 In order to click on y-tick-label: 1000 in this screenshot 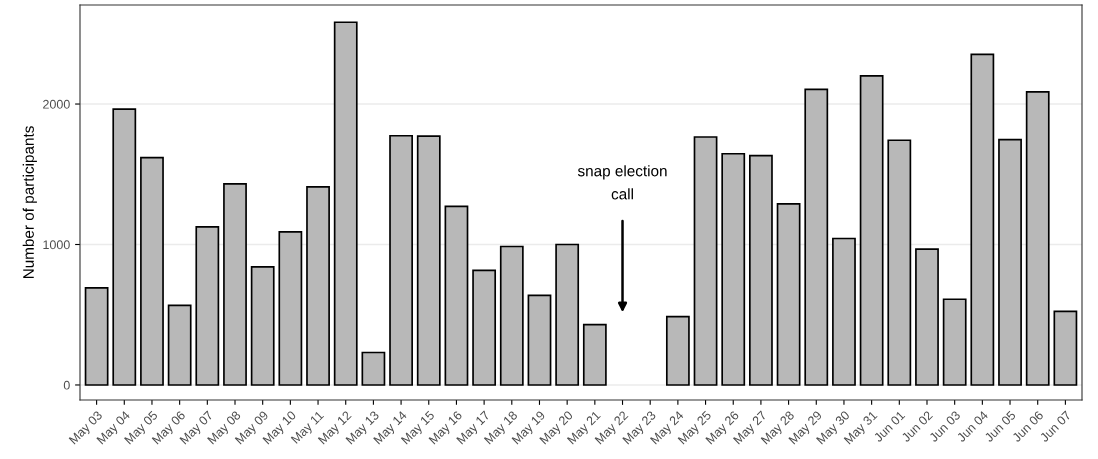, I will do `click(56, 245)`.